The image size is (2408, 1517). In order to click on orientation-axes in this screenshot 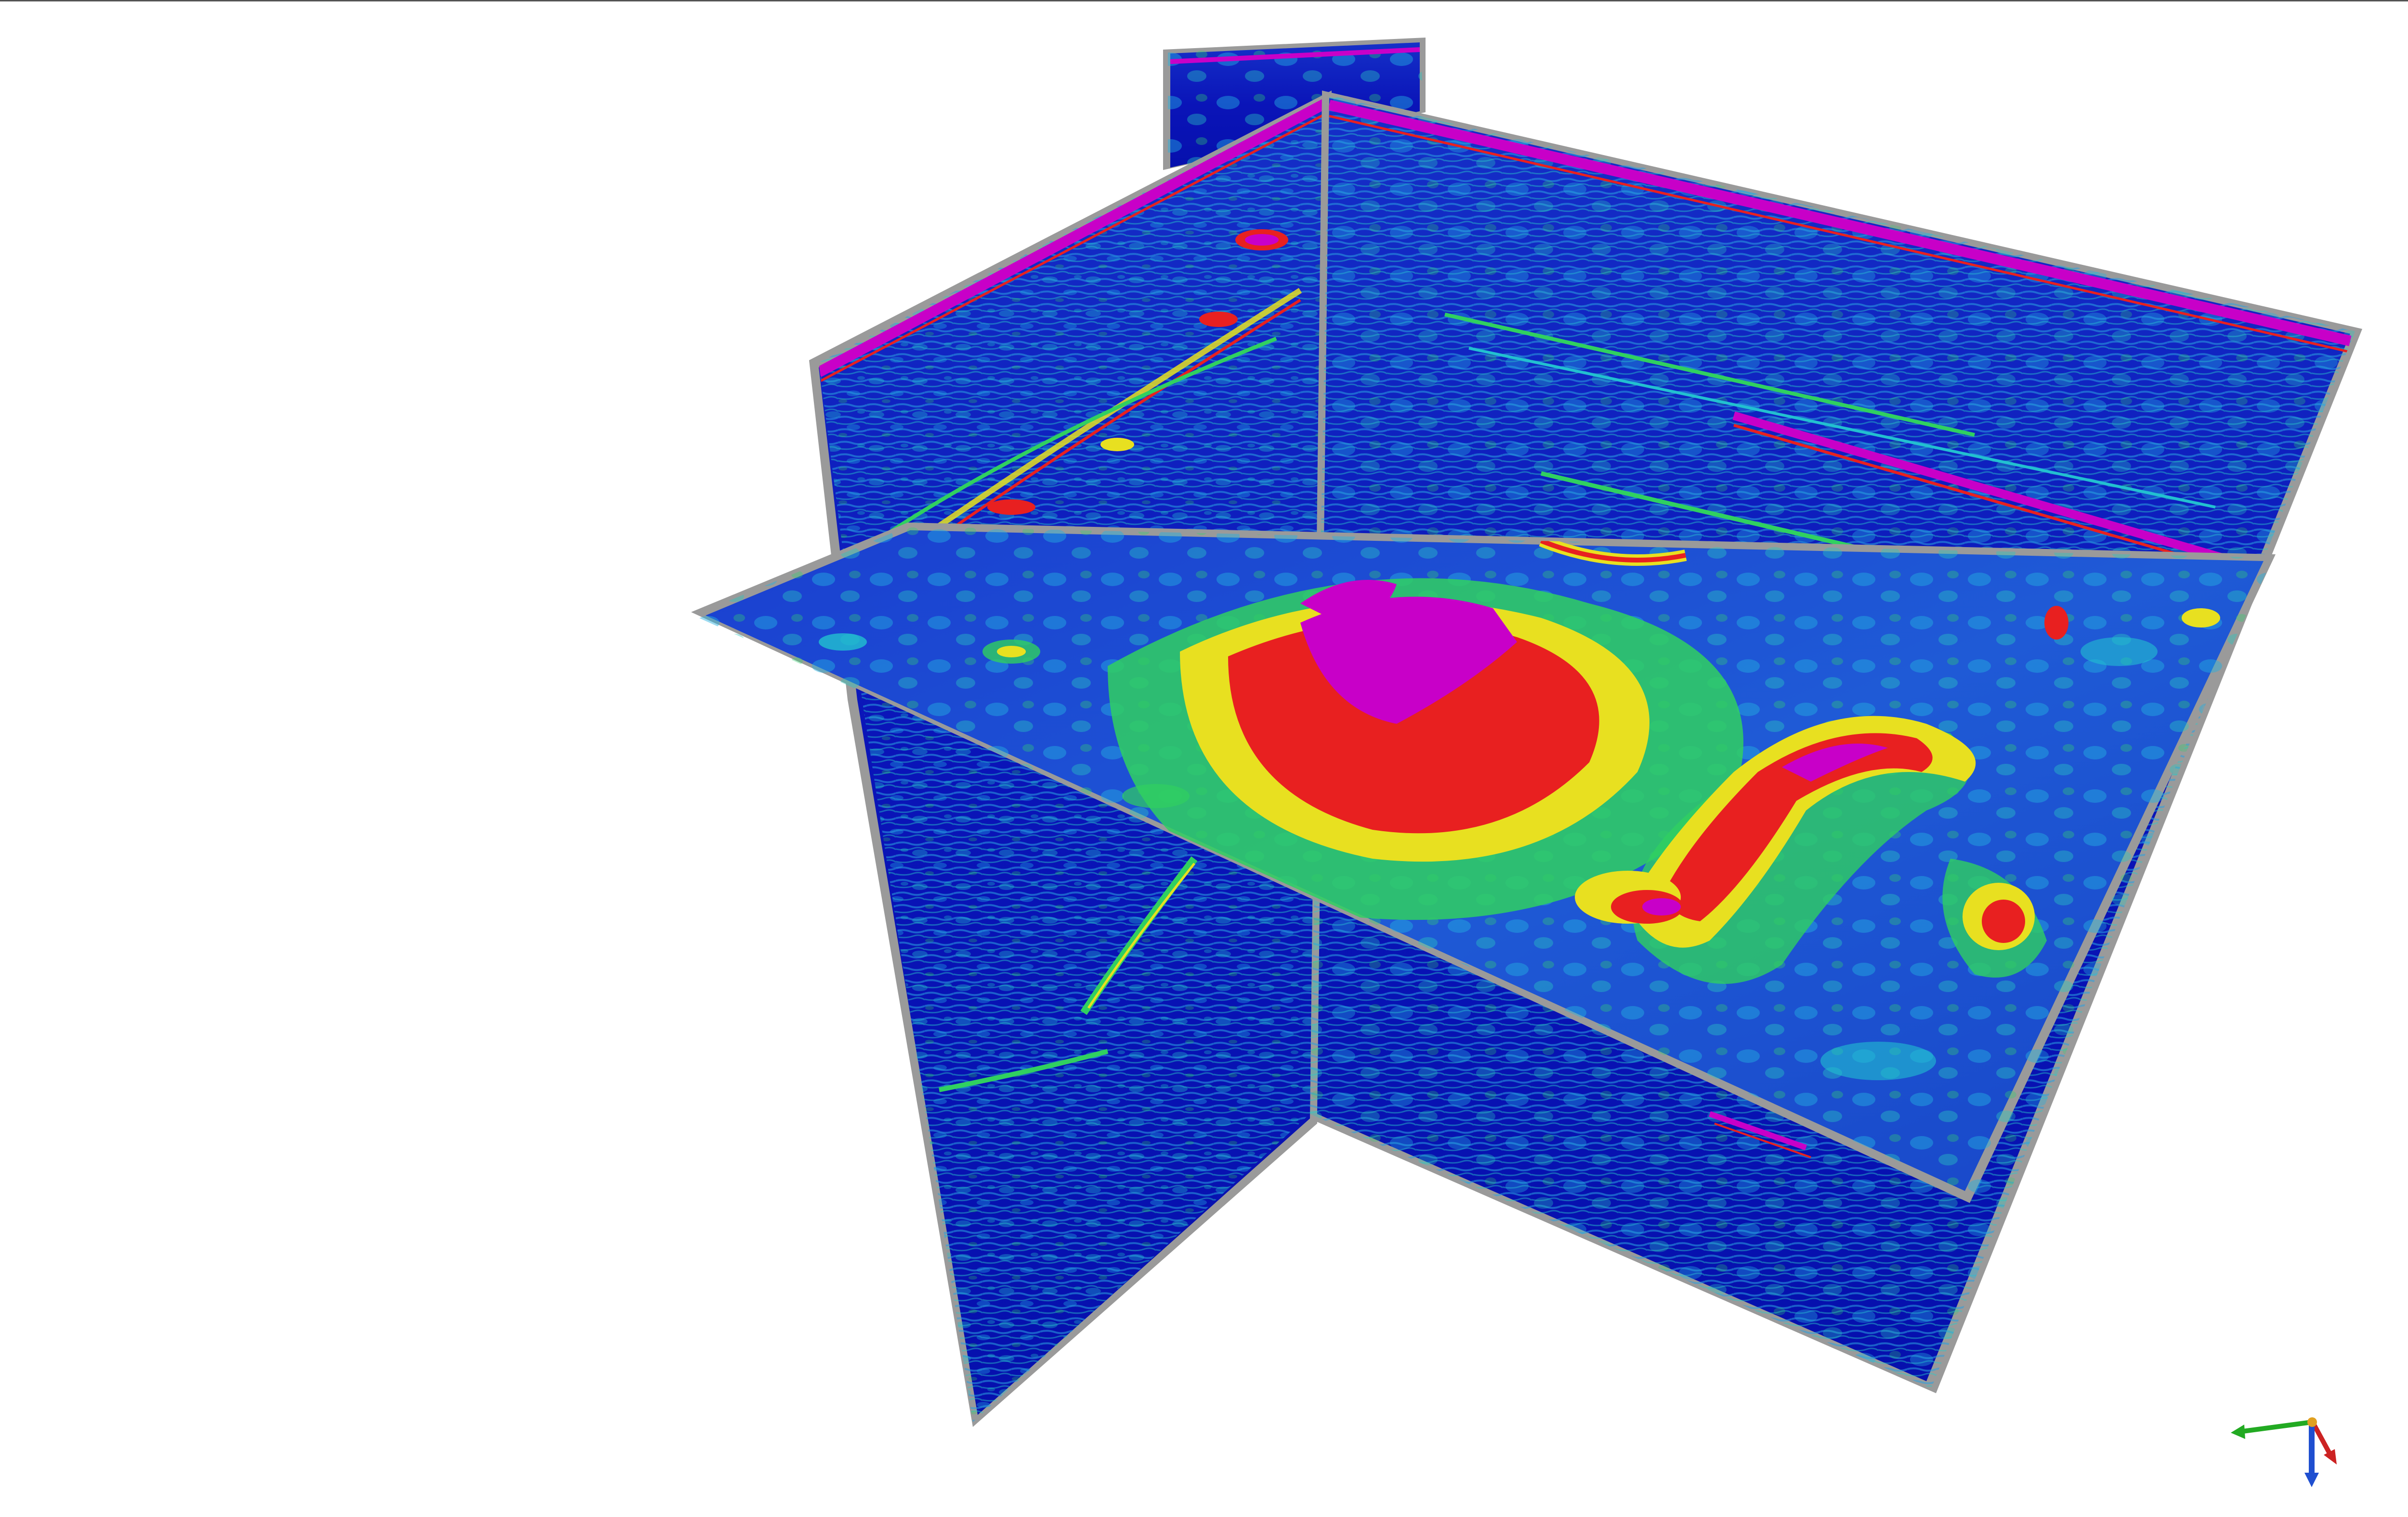, I will do `click(2285, 1446)`.